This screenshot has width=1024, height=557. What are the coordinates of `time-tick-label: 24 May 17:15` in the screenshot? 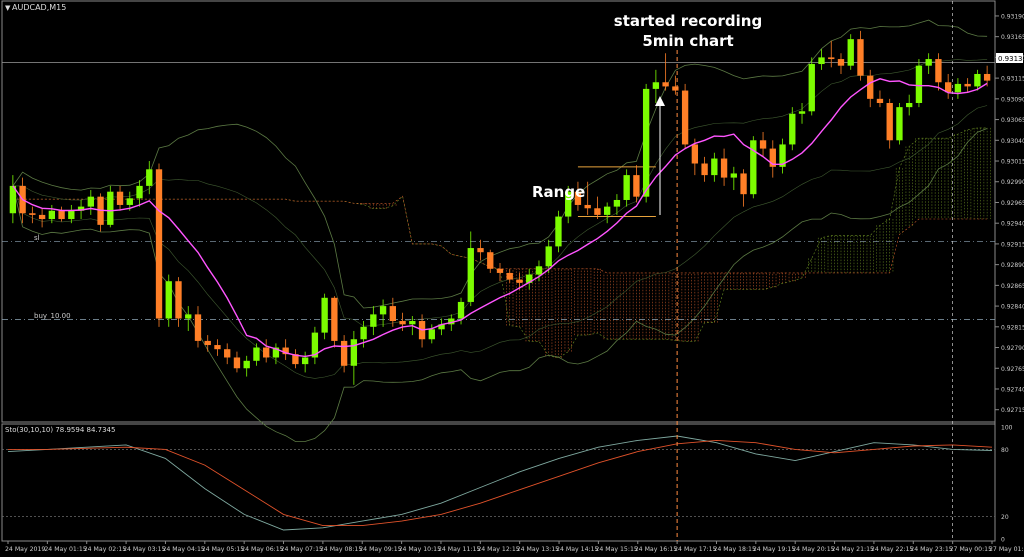 It's located at (695, 549).